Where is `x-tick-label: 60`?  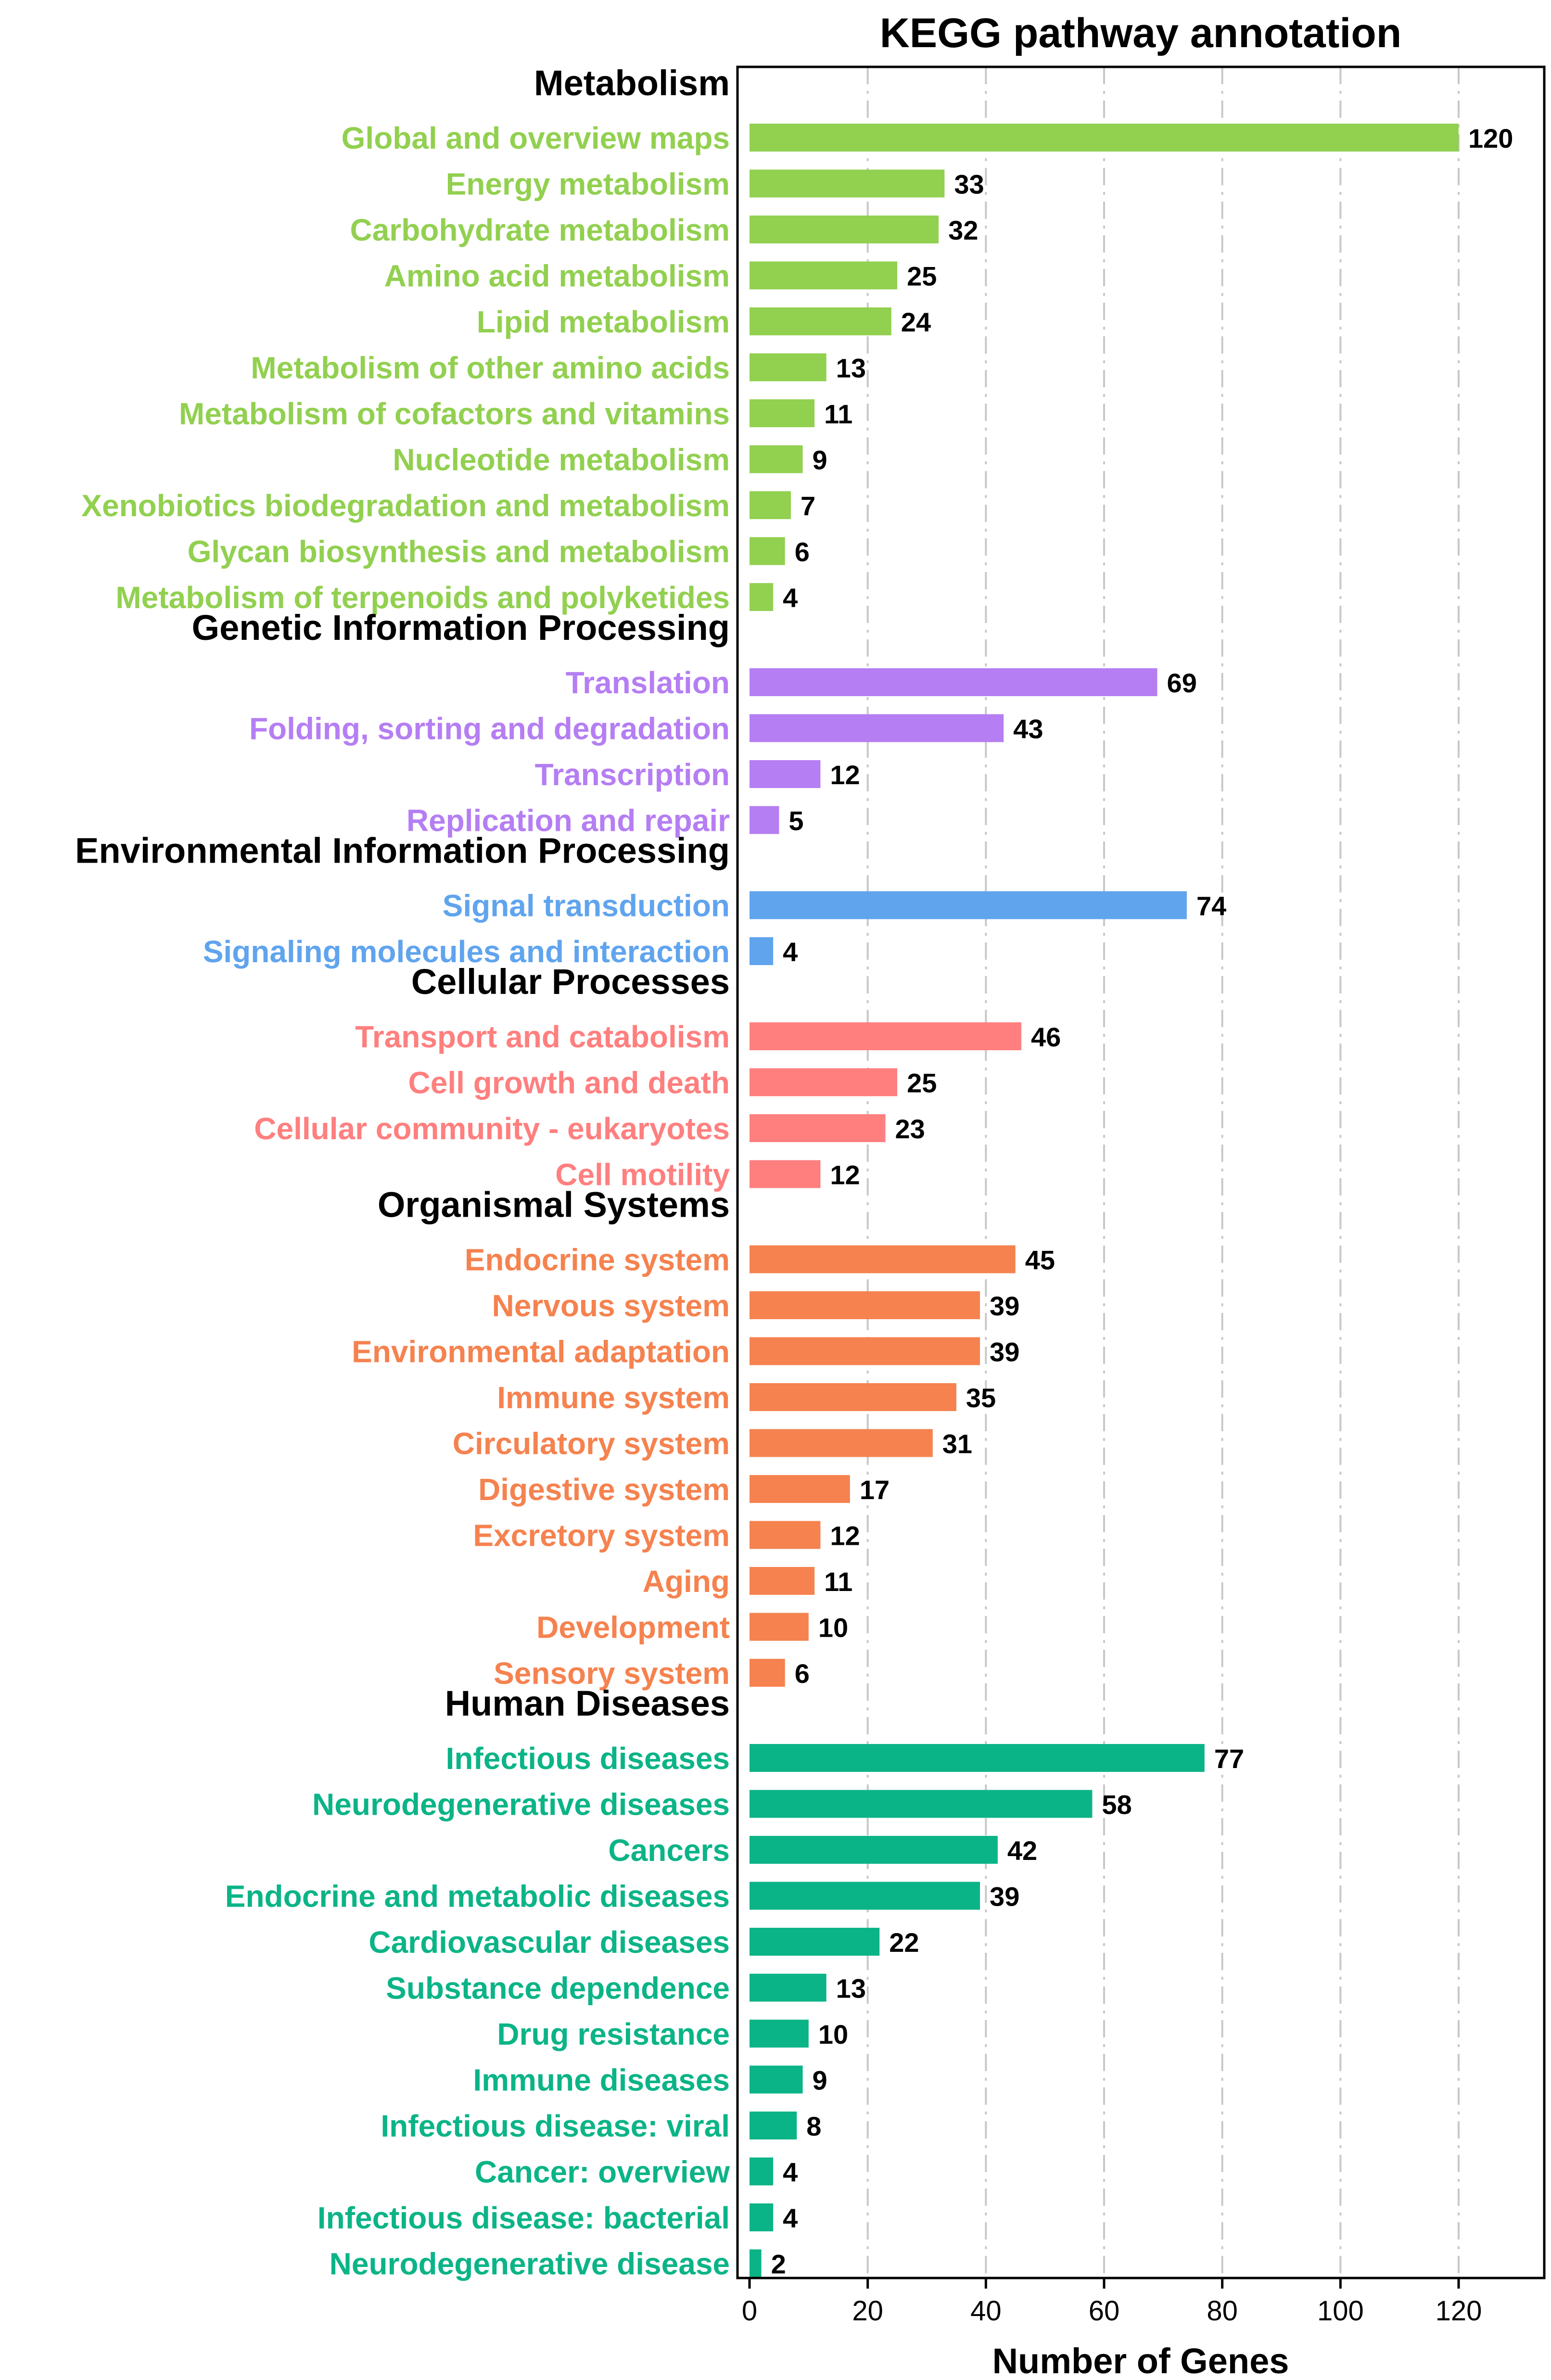 x-tick-label: 60 is located at coordinates (1104, 2311).